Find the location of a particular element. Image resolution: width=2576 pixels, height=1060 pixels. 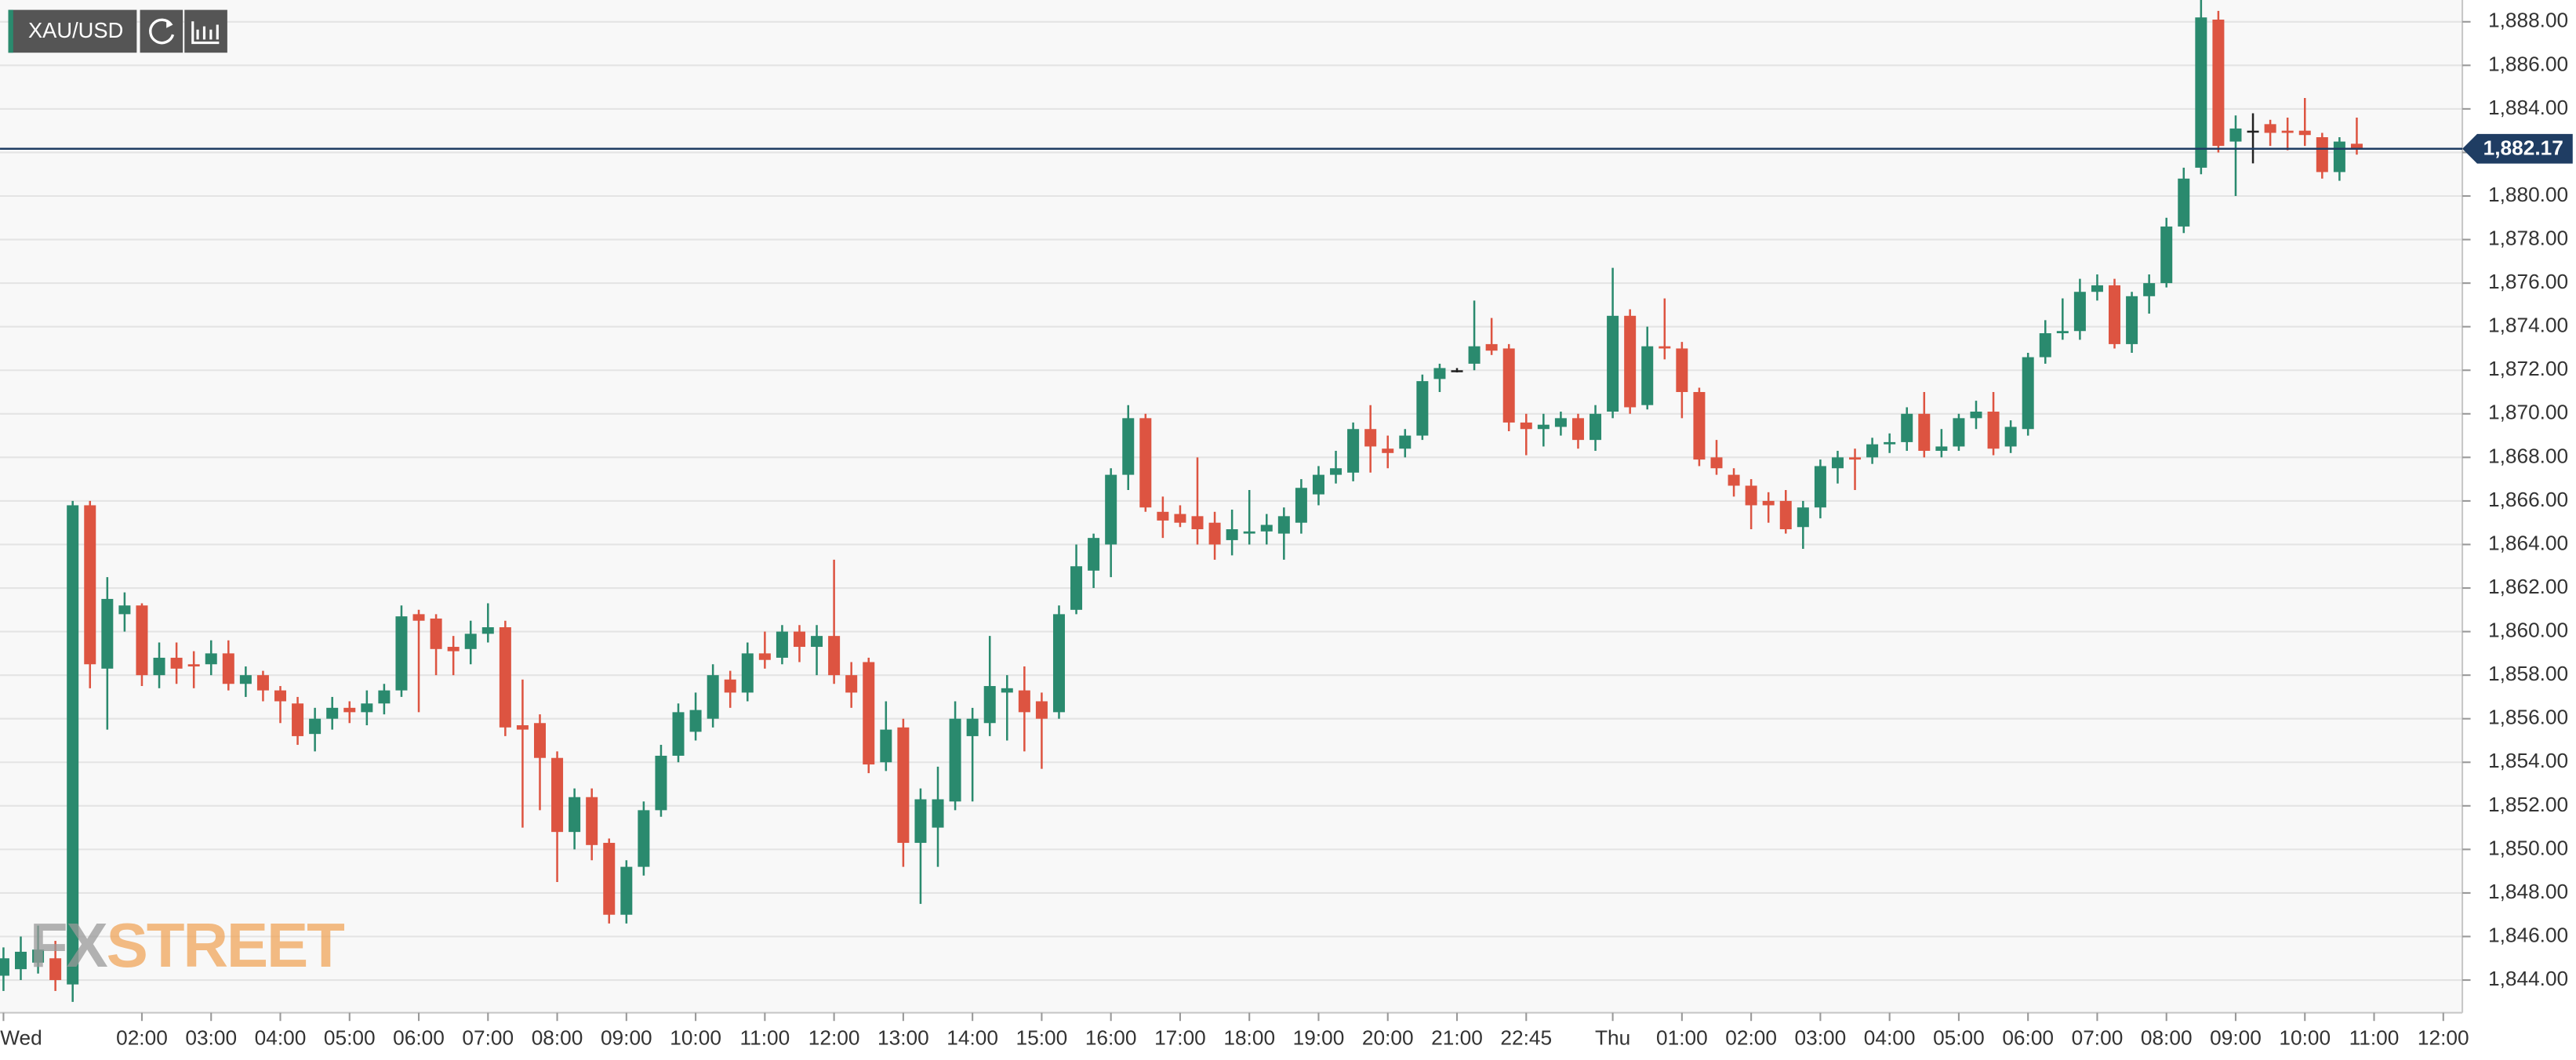

x-tick-label: 05:00 is located at coordinates (1959, 1037).